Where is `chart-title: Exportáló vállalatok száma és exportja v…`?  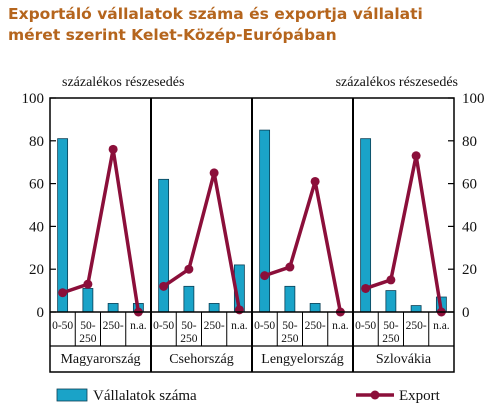
chart-title: Exportáló vállalatok száma és exportja v… is located at coordinates (253, 25).